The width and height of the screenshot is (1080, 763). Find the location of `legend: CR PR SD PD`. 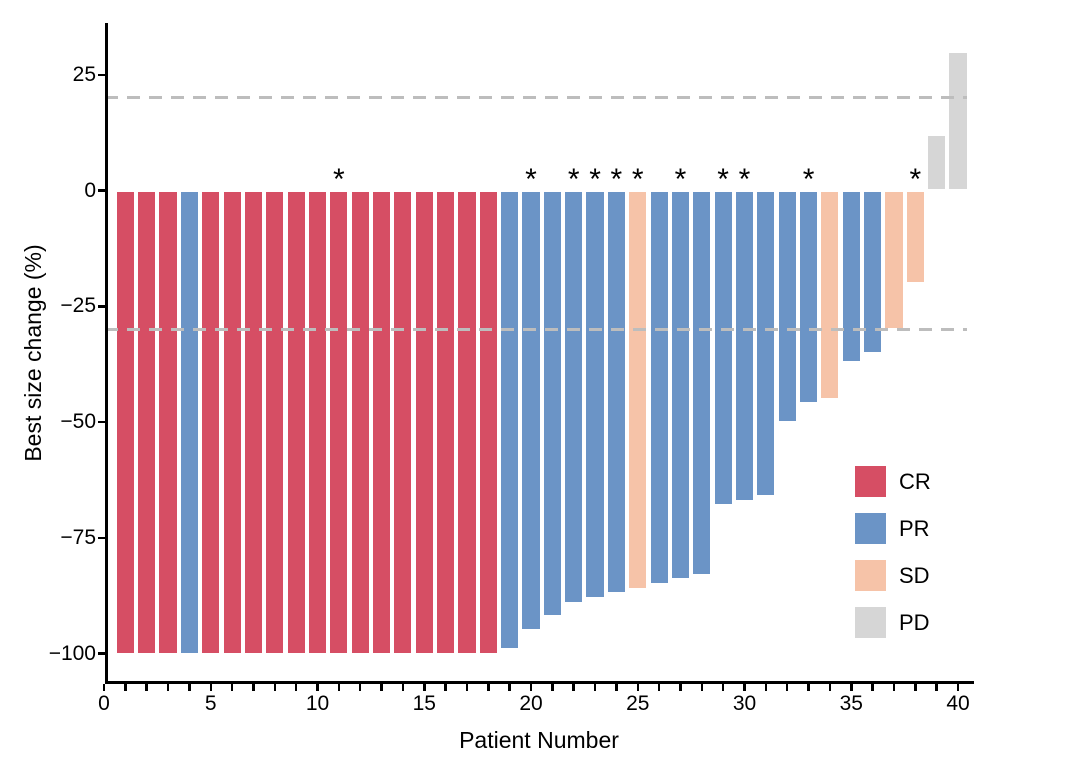

legend: CR PR SD PD is located at coordinates (893, 560).